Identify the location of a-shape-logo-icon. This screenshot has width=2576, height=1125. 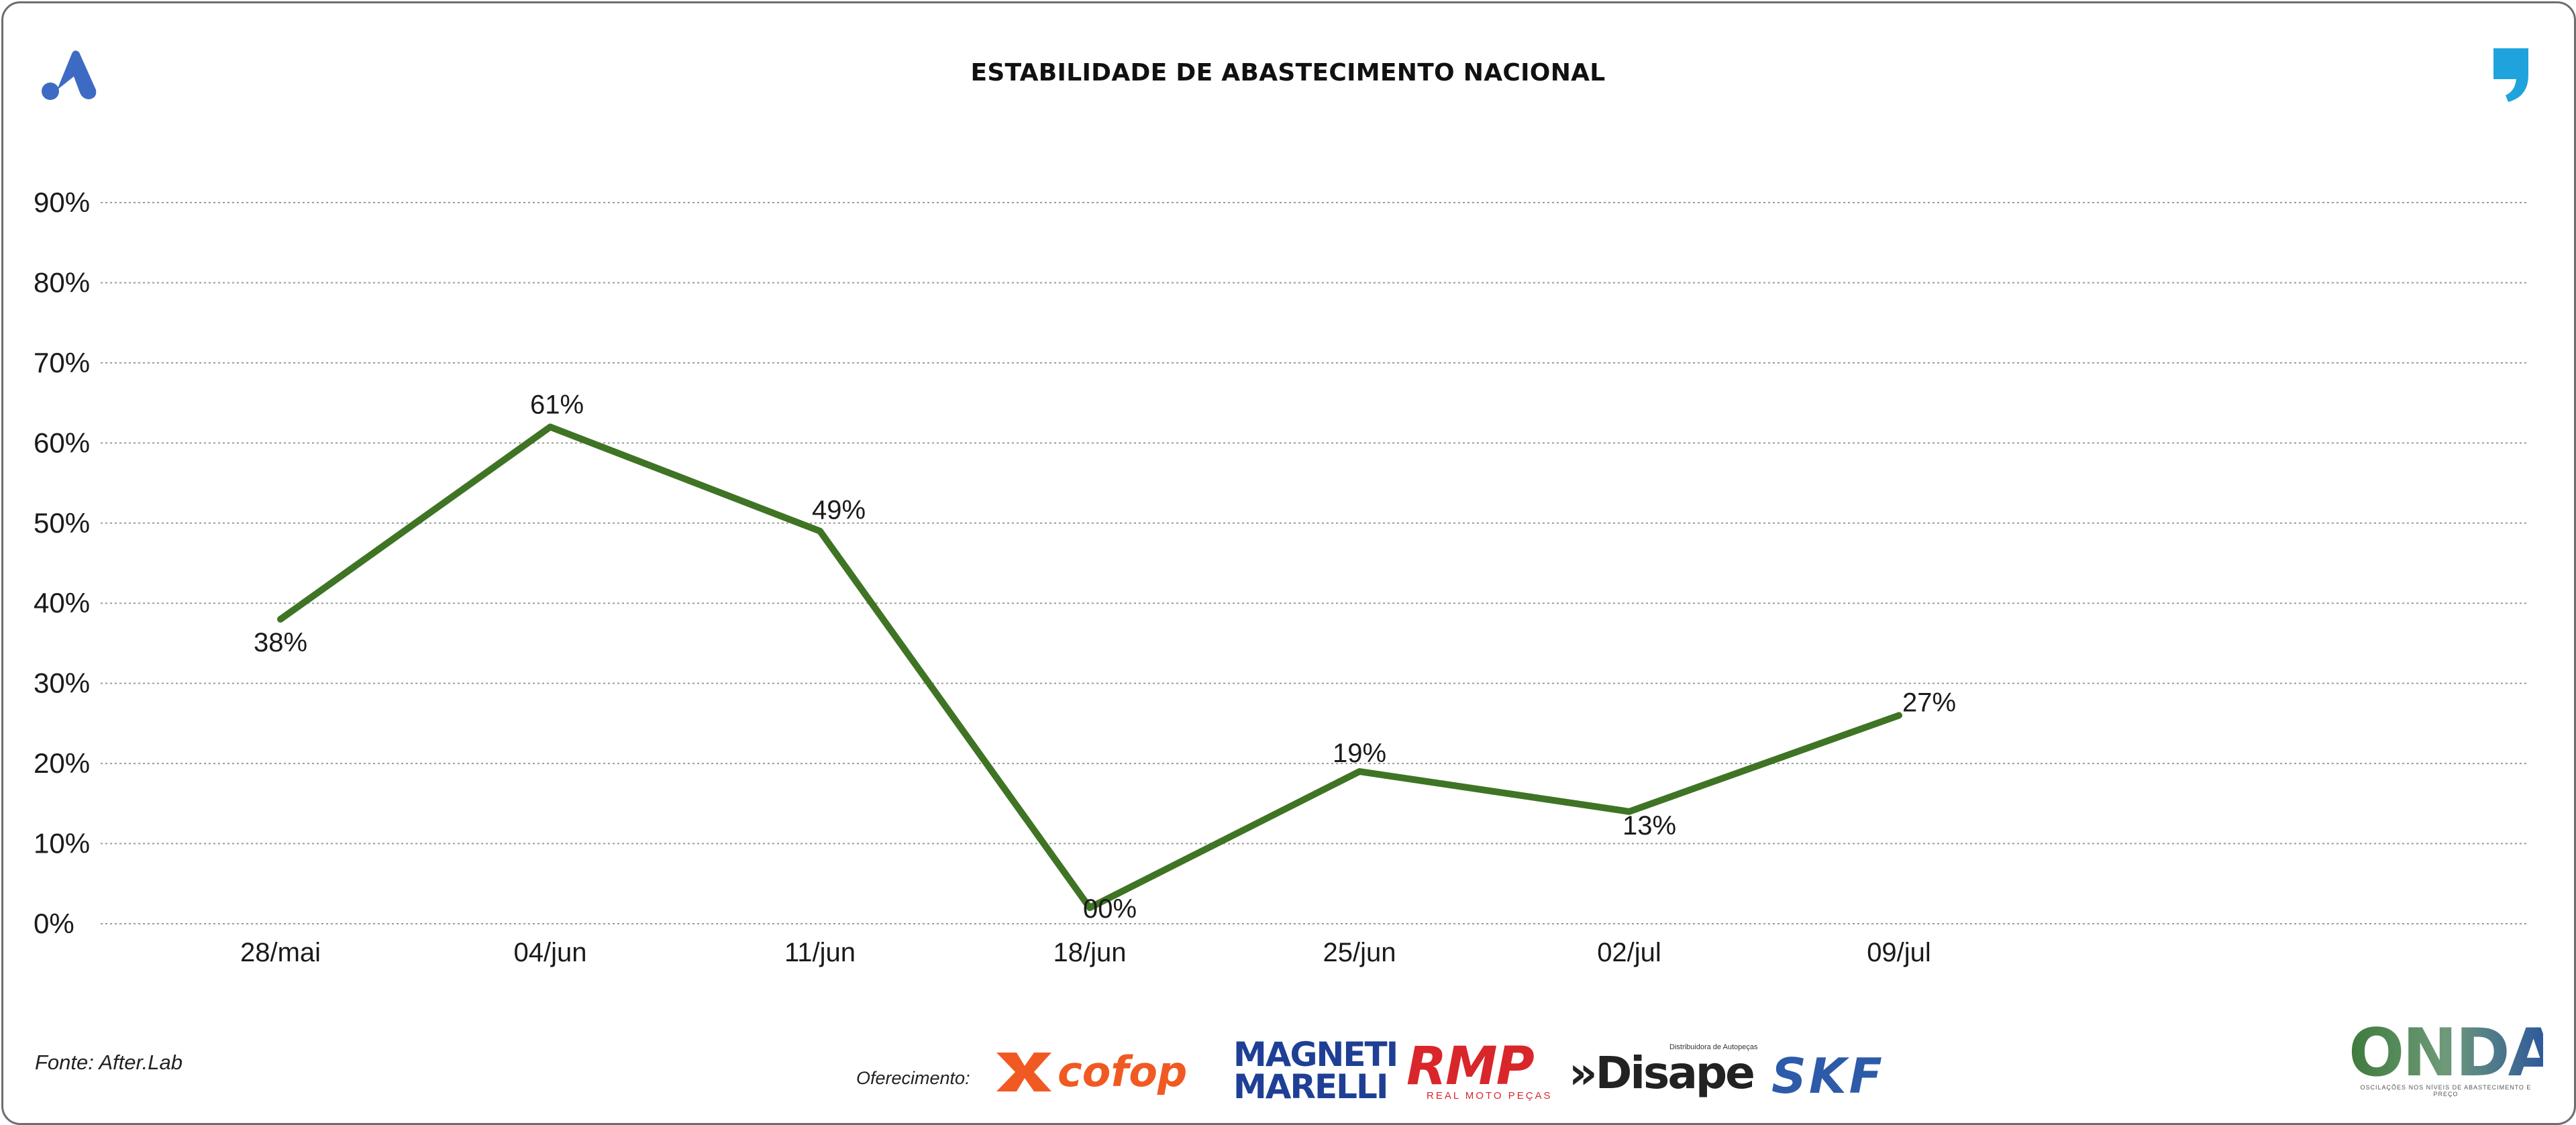
(69, 75).